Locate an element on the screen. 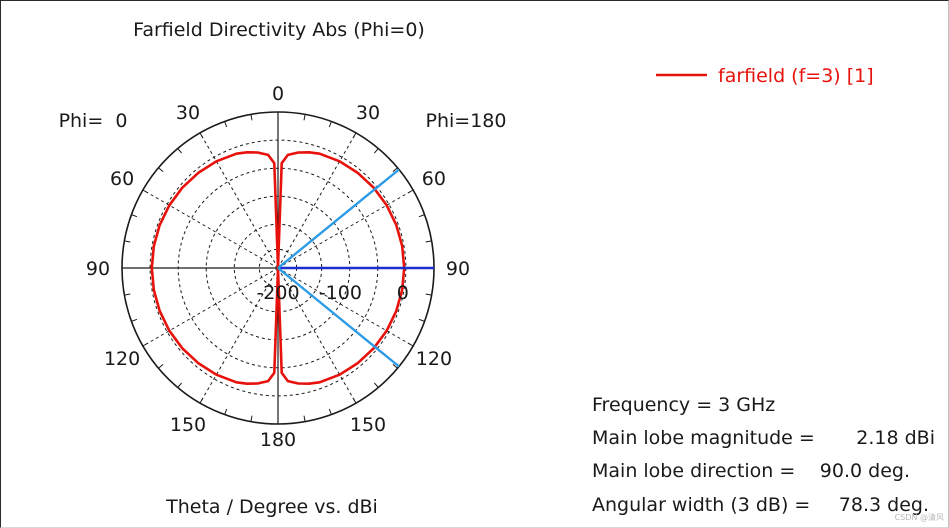  info-angular-width-label: Angular width (3 dB) = is located at coordinates (701, 505).